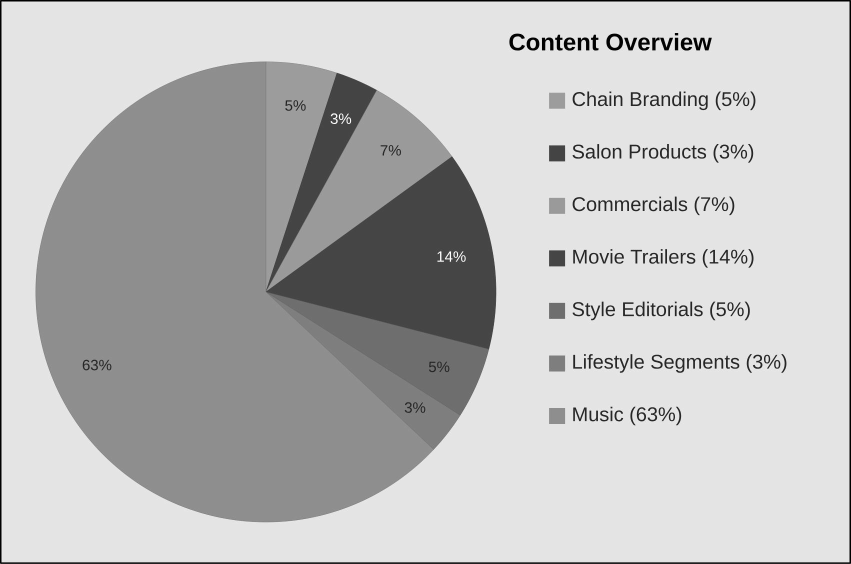 The width and height of the screenshot is (851, 564). Describe the element at coordinates (97, 365) in the screenshot. I see `data-label: 63%` at that location.